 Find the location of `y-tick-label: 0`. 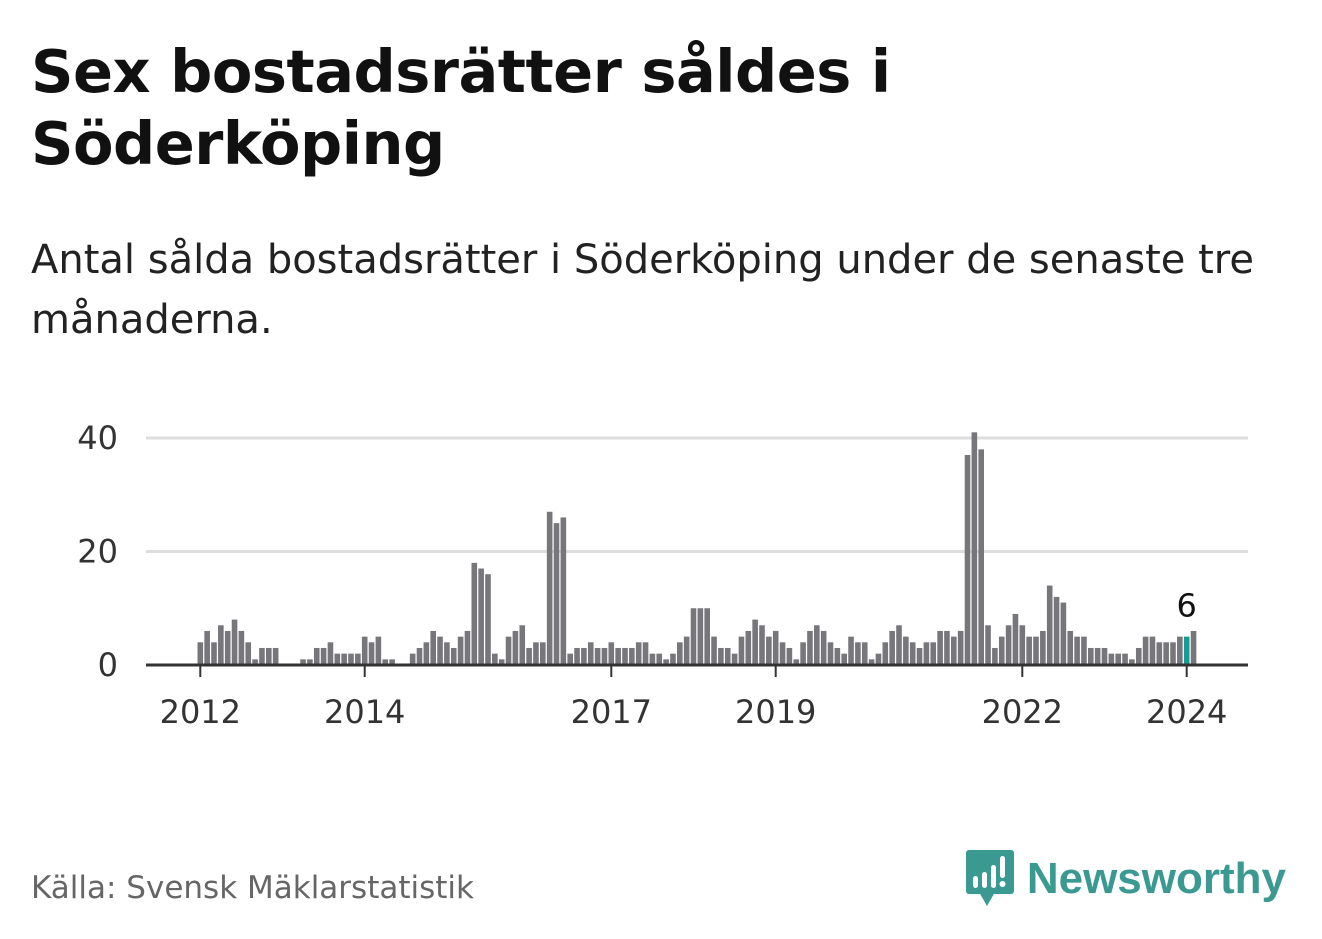

y-tick-label: 0 is located at coordinates (108, 665).